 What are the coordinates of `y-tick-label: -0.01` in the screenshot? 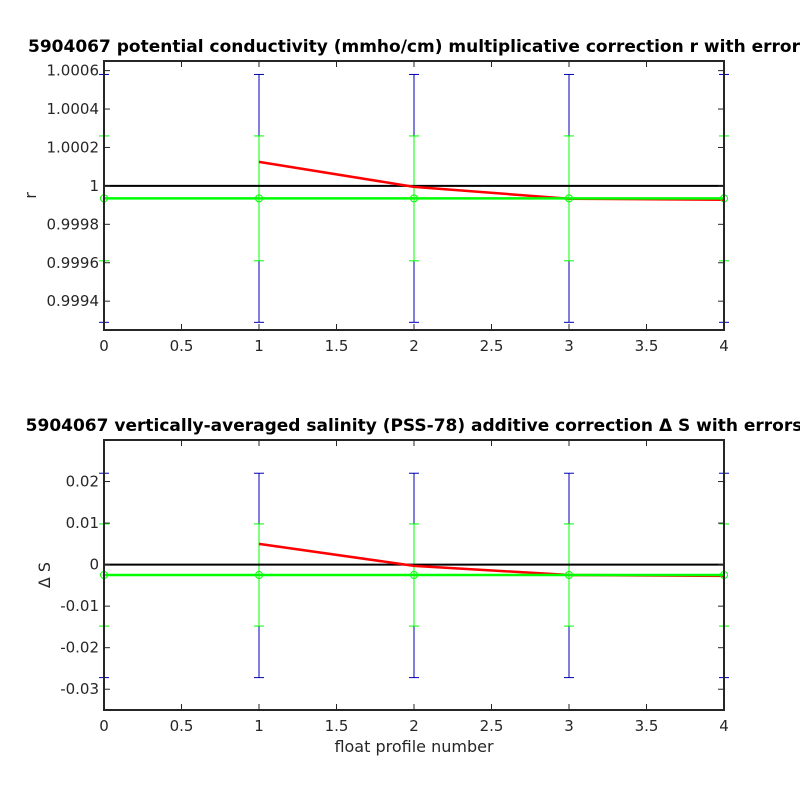 It's located at (79, 606).